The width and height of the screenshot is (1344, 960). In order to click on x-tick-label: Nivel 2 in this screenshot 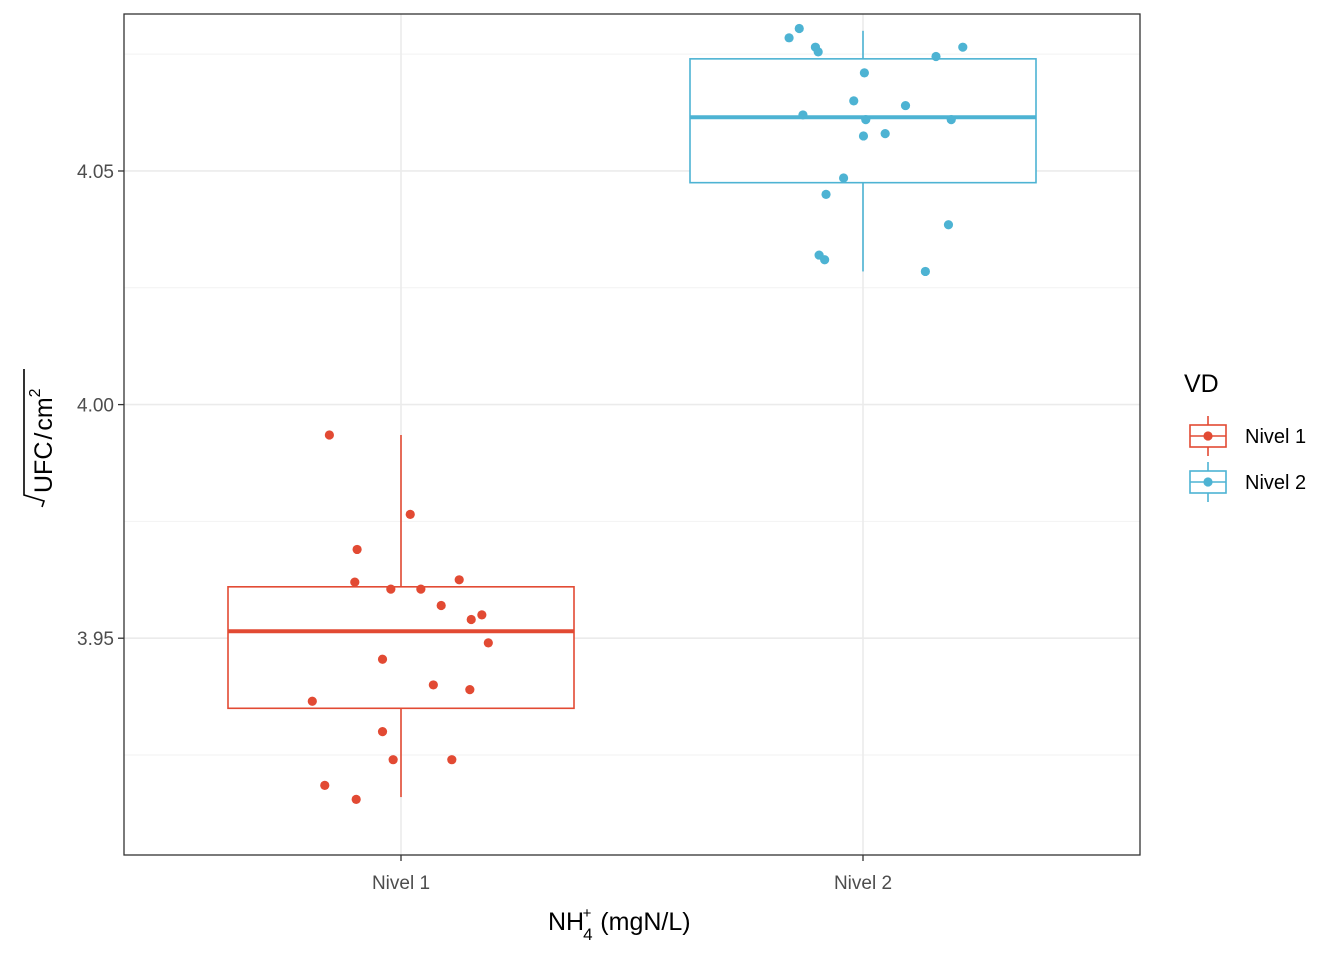, I will do `click(863, 883)`.